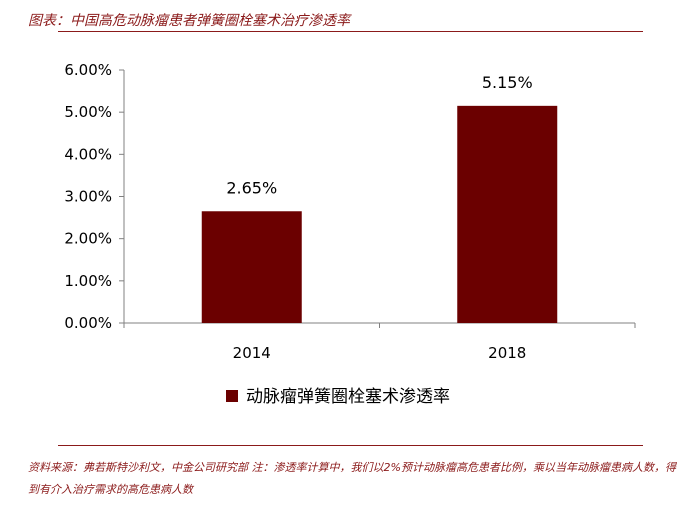 Image resolution: width=700 pixels, height=516 pixels. What do you see at coordinates (88, 197) in the screenshot?
I see `y-tick-label: 3.00%` at bounding box center [88, 197].